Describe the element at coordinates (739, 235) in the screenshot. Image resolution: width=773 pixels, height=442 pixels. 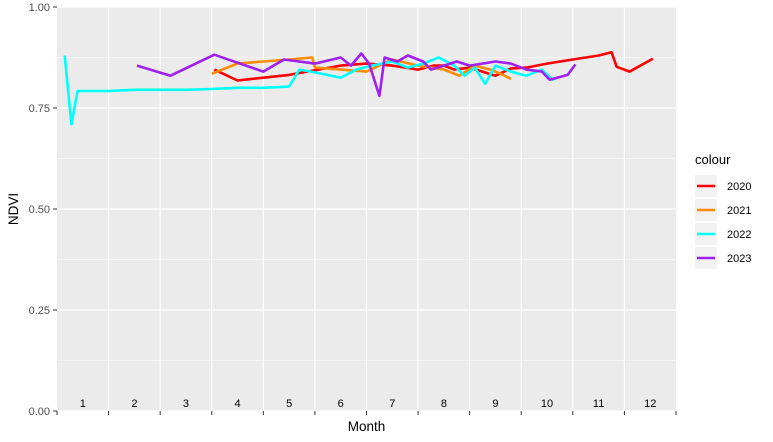
I see `legend-label-2022: 2022` at that location.